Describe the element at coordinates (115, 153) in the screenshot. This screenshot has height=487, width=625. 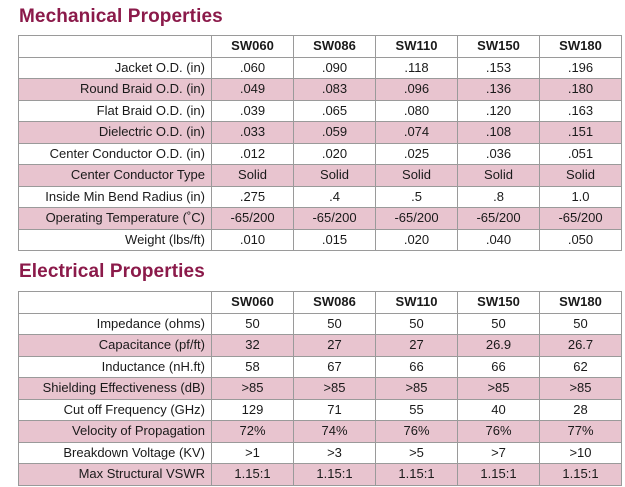
I see `row-label: Center Conductor O.D. (in)` at that location.